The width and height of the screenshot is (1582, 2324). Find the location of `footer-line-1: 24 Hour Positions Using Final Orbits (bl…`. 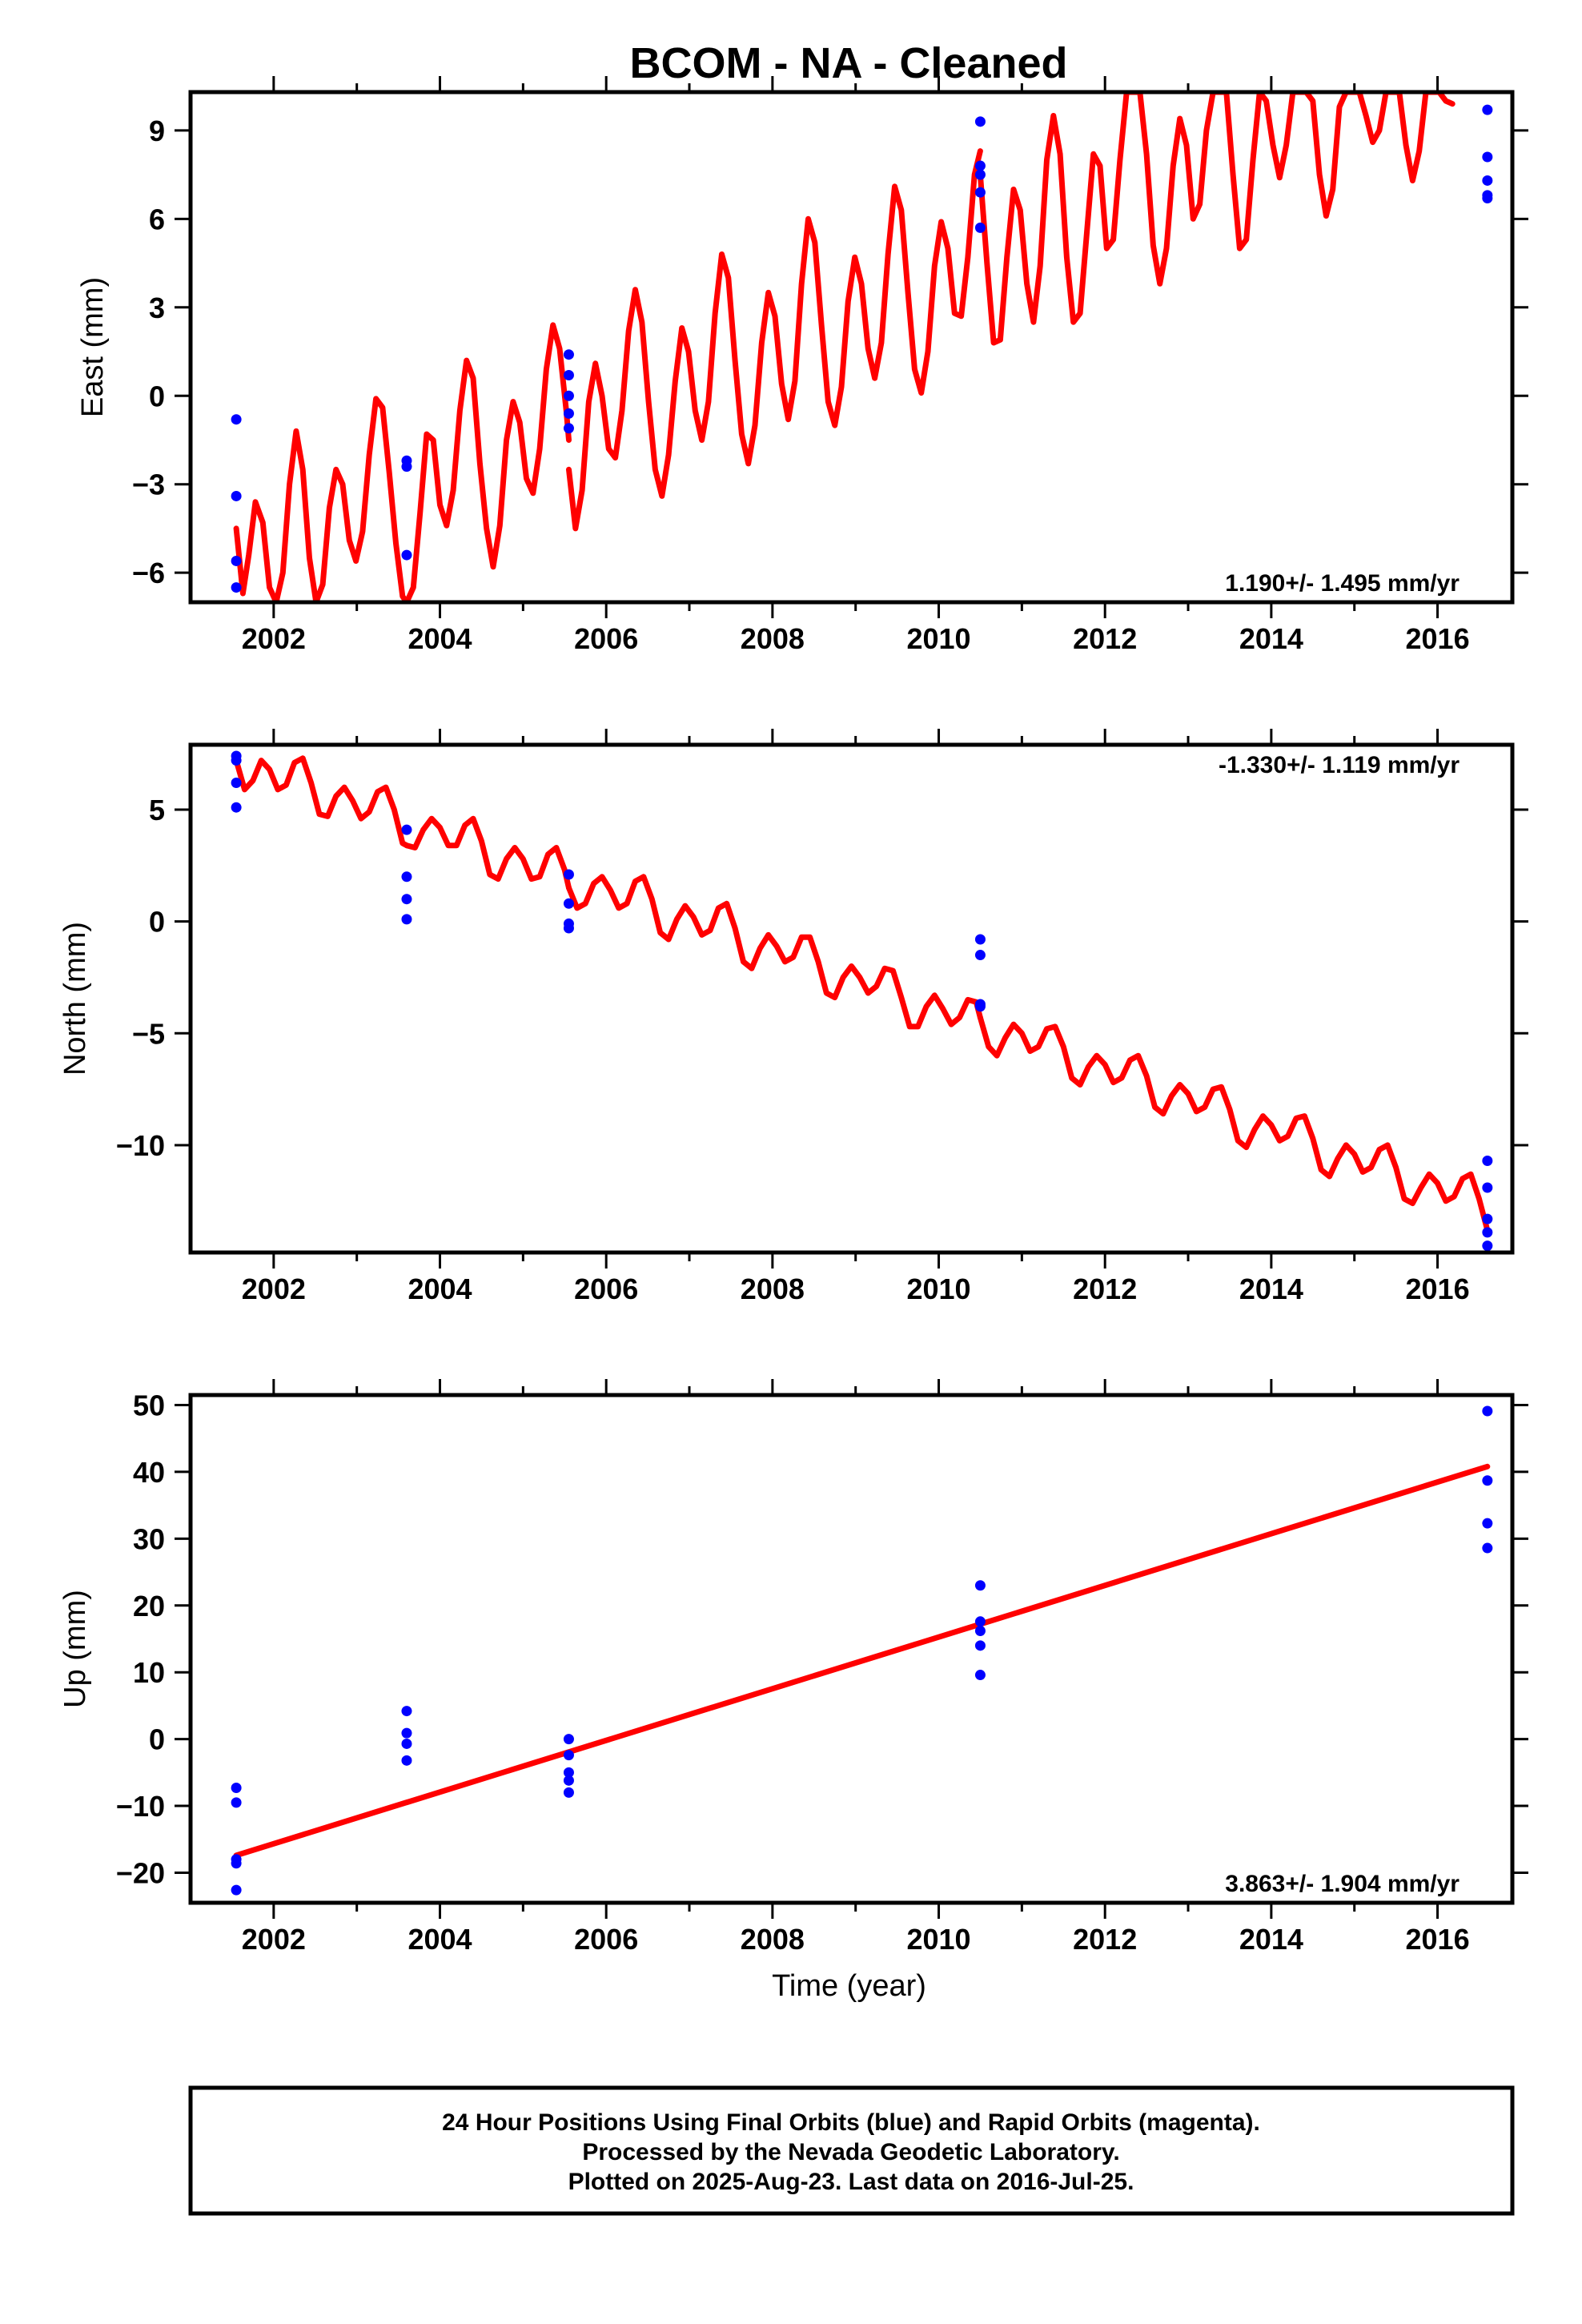

footer-line-1: 24 Hour Positions Using Final Orbits (bl… is located at coordinates (851, 2122).